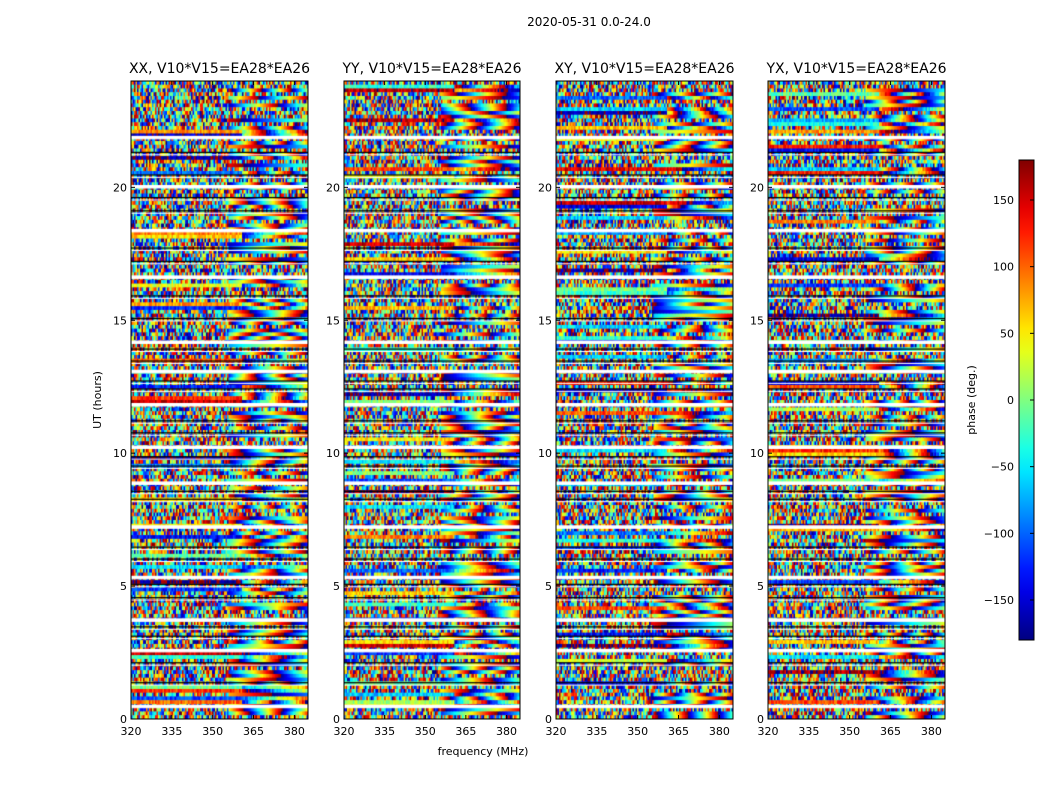  What do you see at coordinates (97, 400) in the screenshot?
I see `y-axis-label: UT (hours)` at bounding box center [97, 400].